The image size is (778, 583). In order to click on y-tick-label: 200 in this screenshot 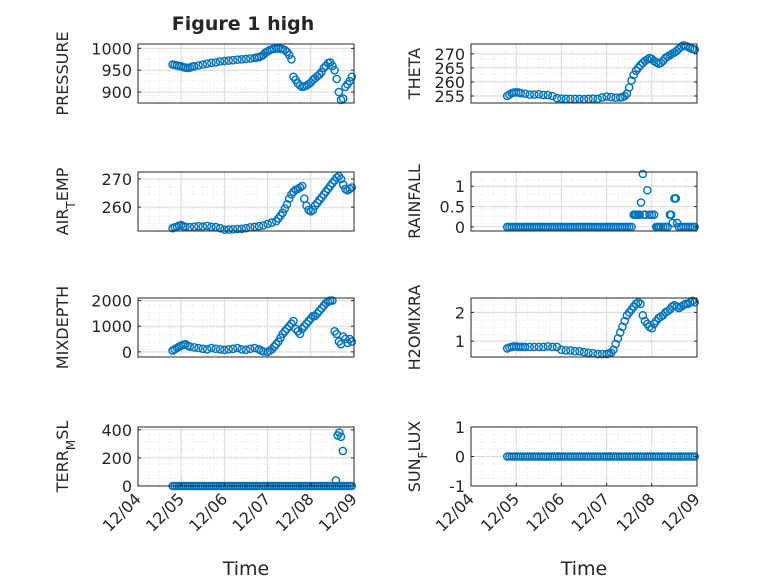, I will do `click(116, 458)`.